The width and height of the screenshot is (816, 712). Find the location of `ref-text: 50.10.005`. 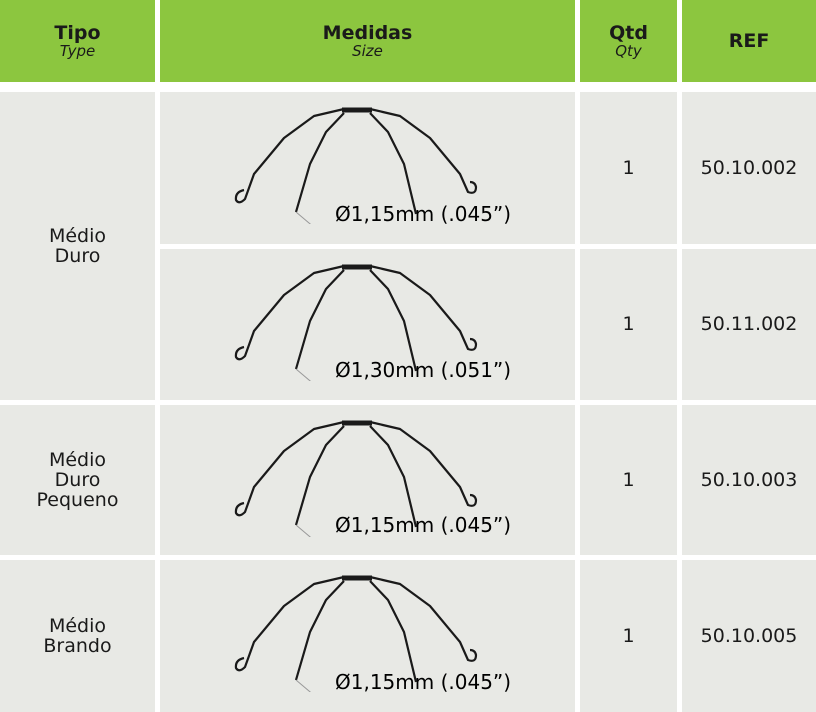

ref-text: 50.10.005 is located at coordinates (749, 636).